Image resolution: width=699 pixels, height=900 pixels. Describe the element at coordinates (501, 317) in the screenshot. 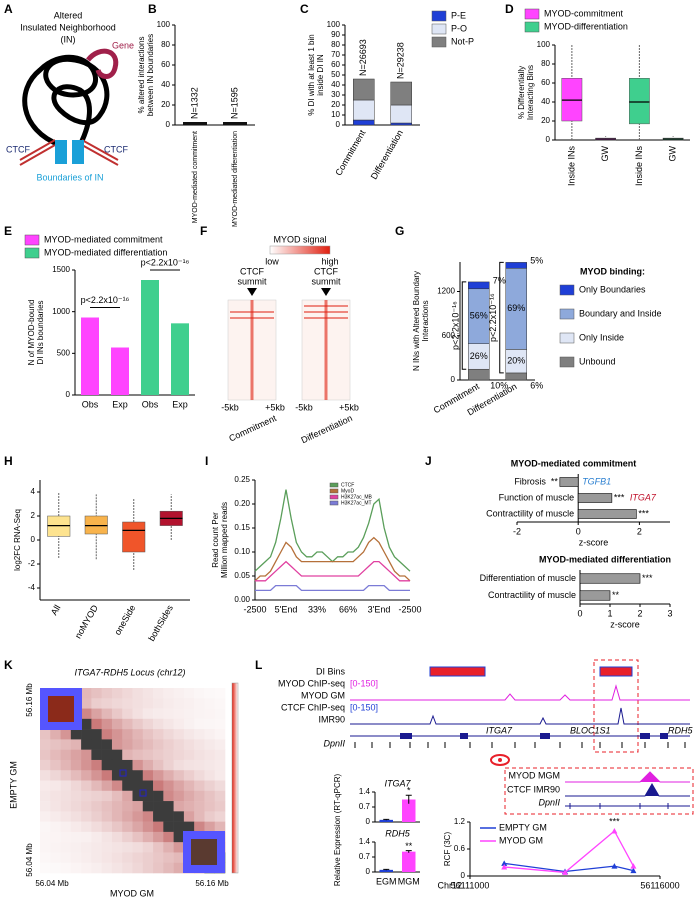

I see `p-bracket` at that location.